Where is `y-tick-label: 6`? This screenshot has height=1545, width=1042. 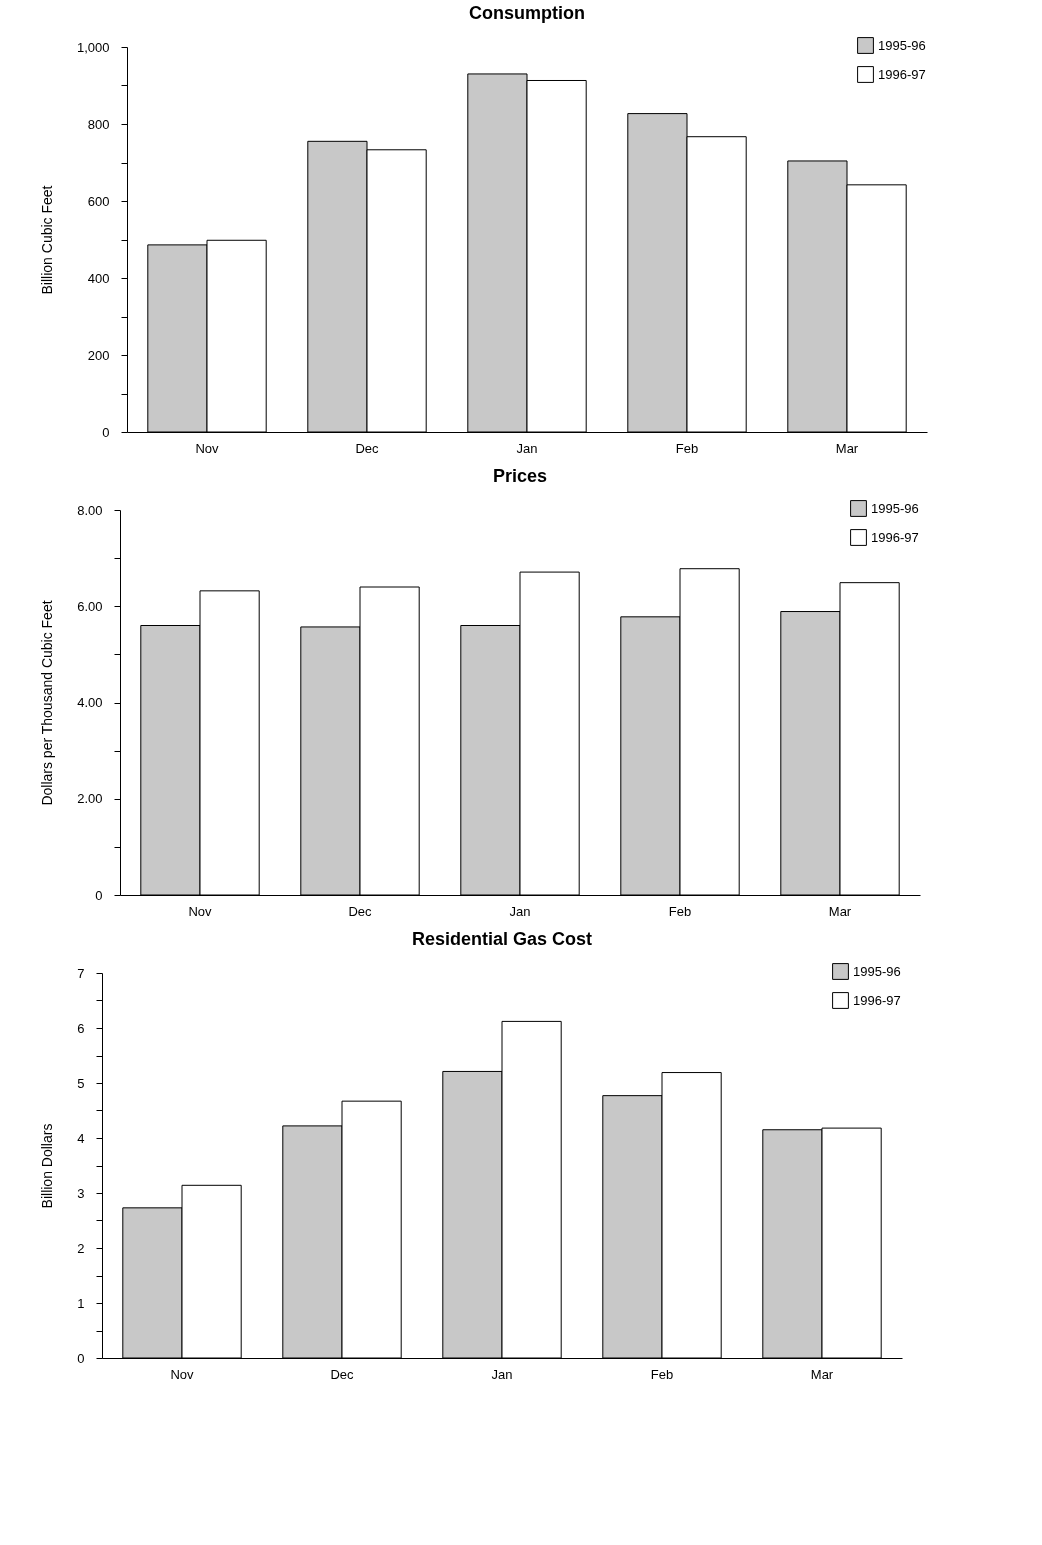
y-tick-label: 6 is located at coordinates (81, 1028).